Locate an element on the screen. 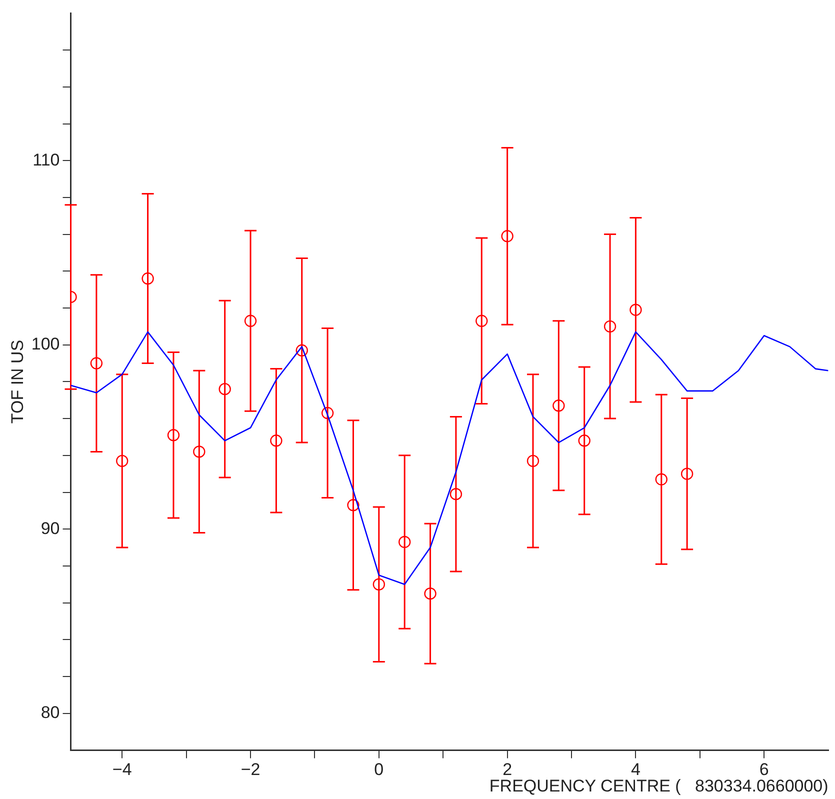  x-tick-label: −4 is located at coordinates (122, 770).